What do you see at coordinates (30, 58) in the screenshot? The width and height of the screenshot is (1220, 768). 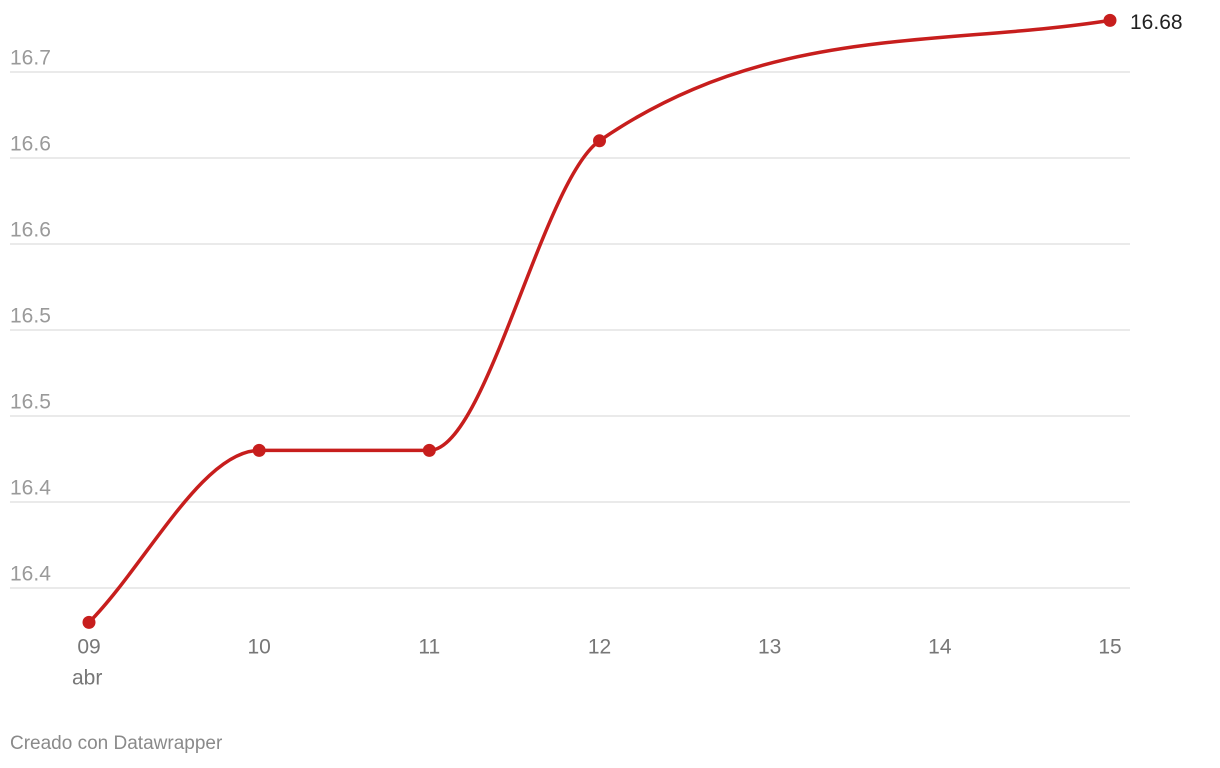 I see `y-tick-label: 16.7` at bounding box center [30, 58].